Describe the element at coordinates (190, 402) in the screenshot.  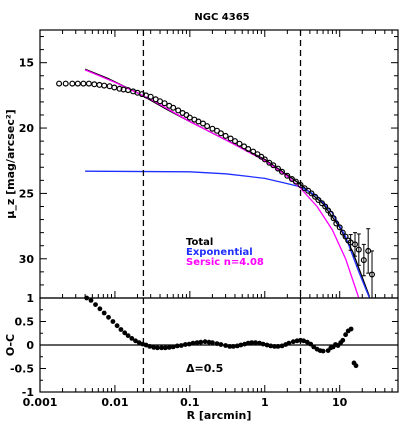
I see `x-tick-label: 0.1` at that location.